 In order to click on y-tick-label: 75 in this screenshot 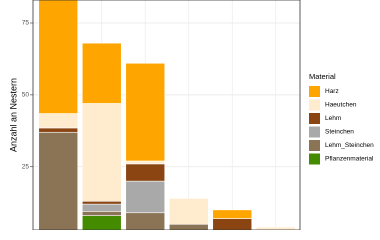, I will do `click(26, 23)`.